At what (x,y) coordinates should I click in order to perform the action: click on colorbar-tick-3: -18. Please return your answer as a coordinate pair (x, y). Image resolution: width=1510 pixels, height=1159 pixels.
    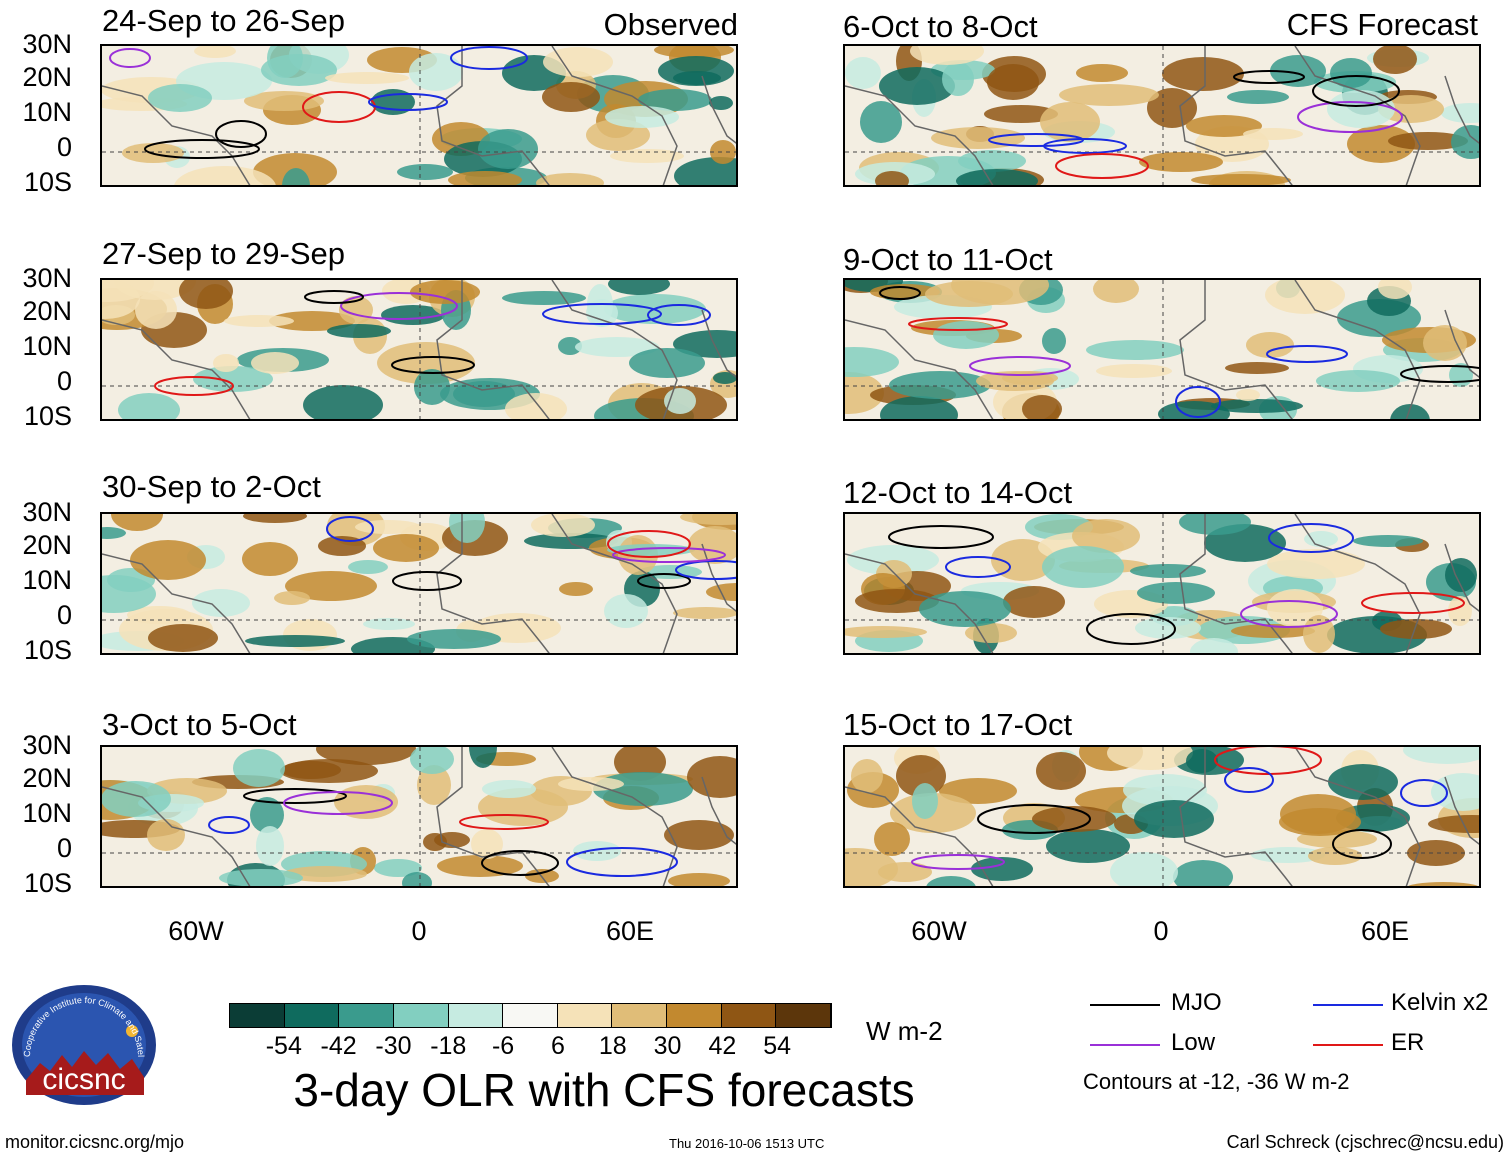
    Looking at the image, I should click on (448, 1046).